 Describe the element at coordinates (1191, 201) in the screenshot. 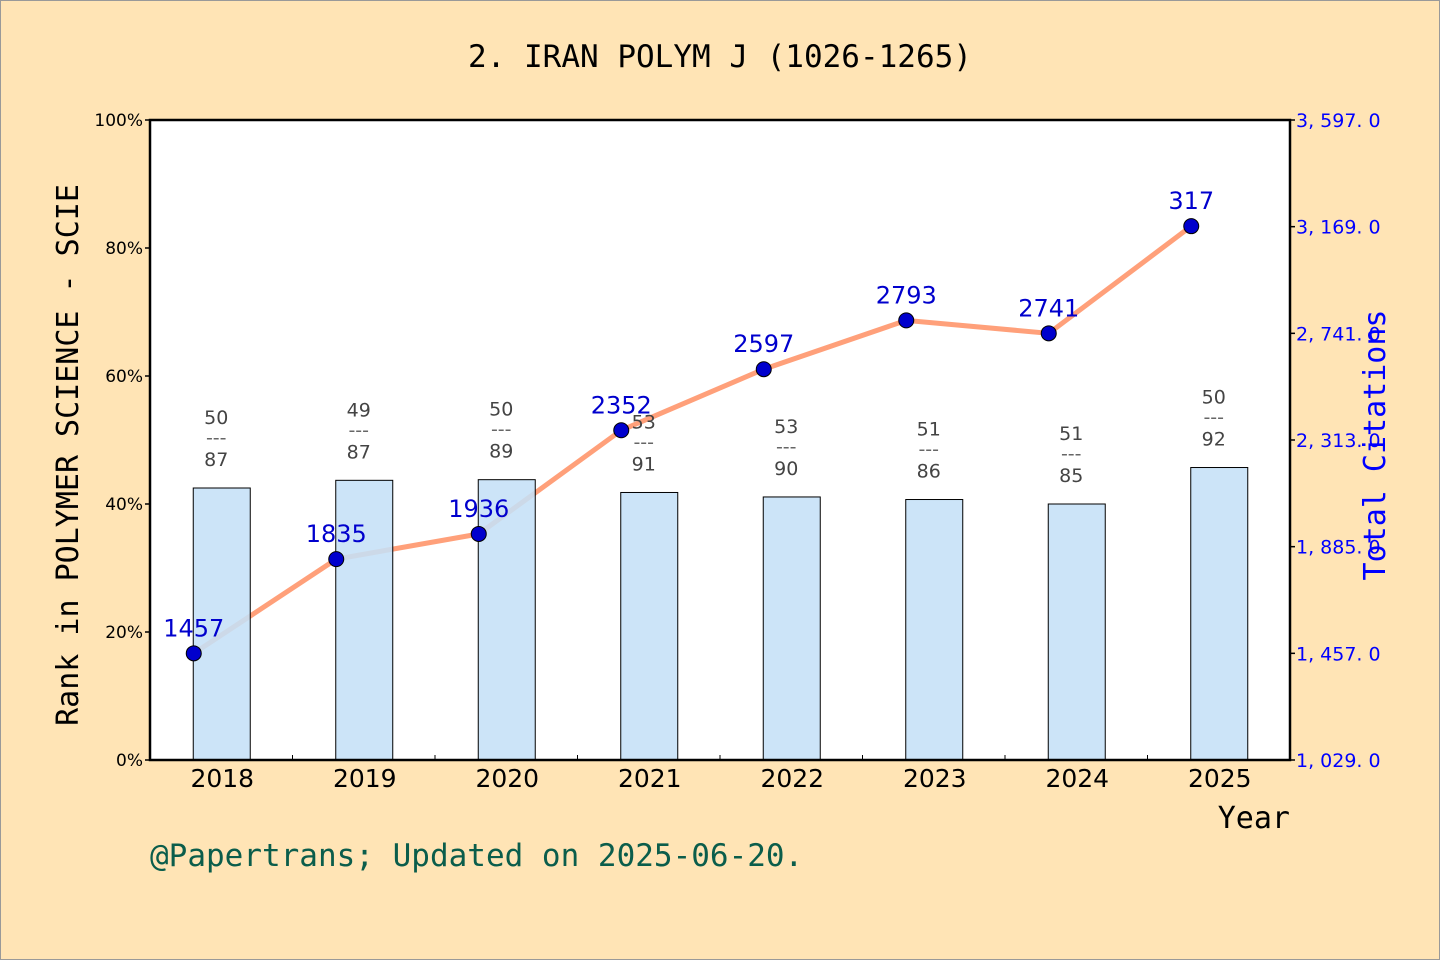

I see `citation-label: 317` at that location.